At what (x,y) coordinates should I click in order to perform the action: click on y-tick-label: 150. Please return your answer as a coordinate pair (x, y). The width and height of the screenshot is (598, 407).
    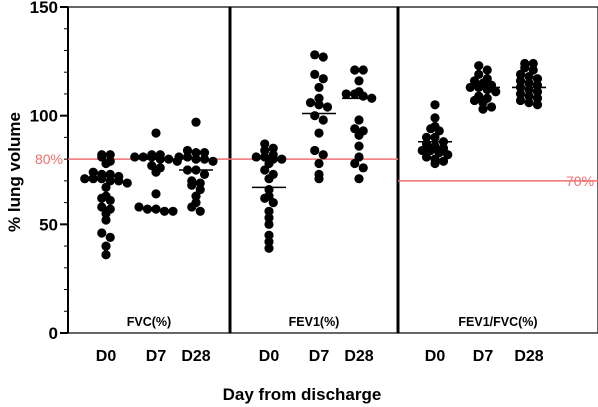
    Looking at the image, I should click on (44, 8).